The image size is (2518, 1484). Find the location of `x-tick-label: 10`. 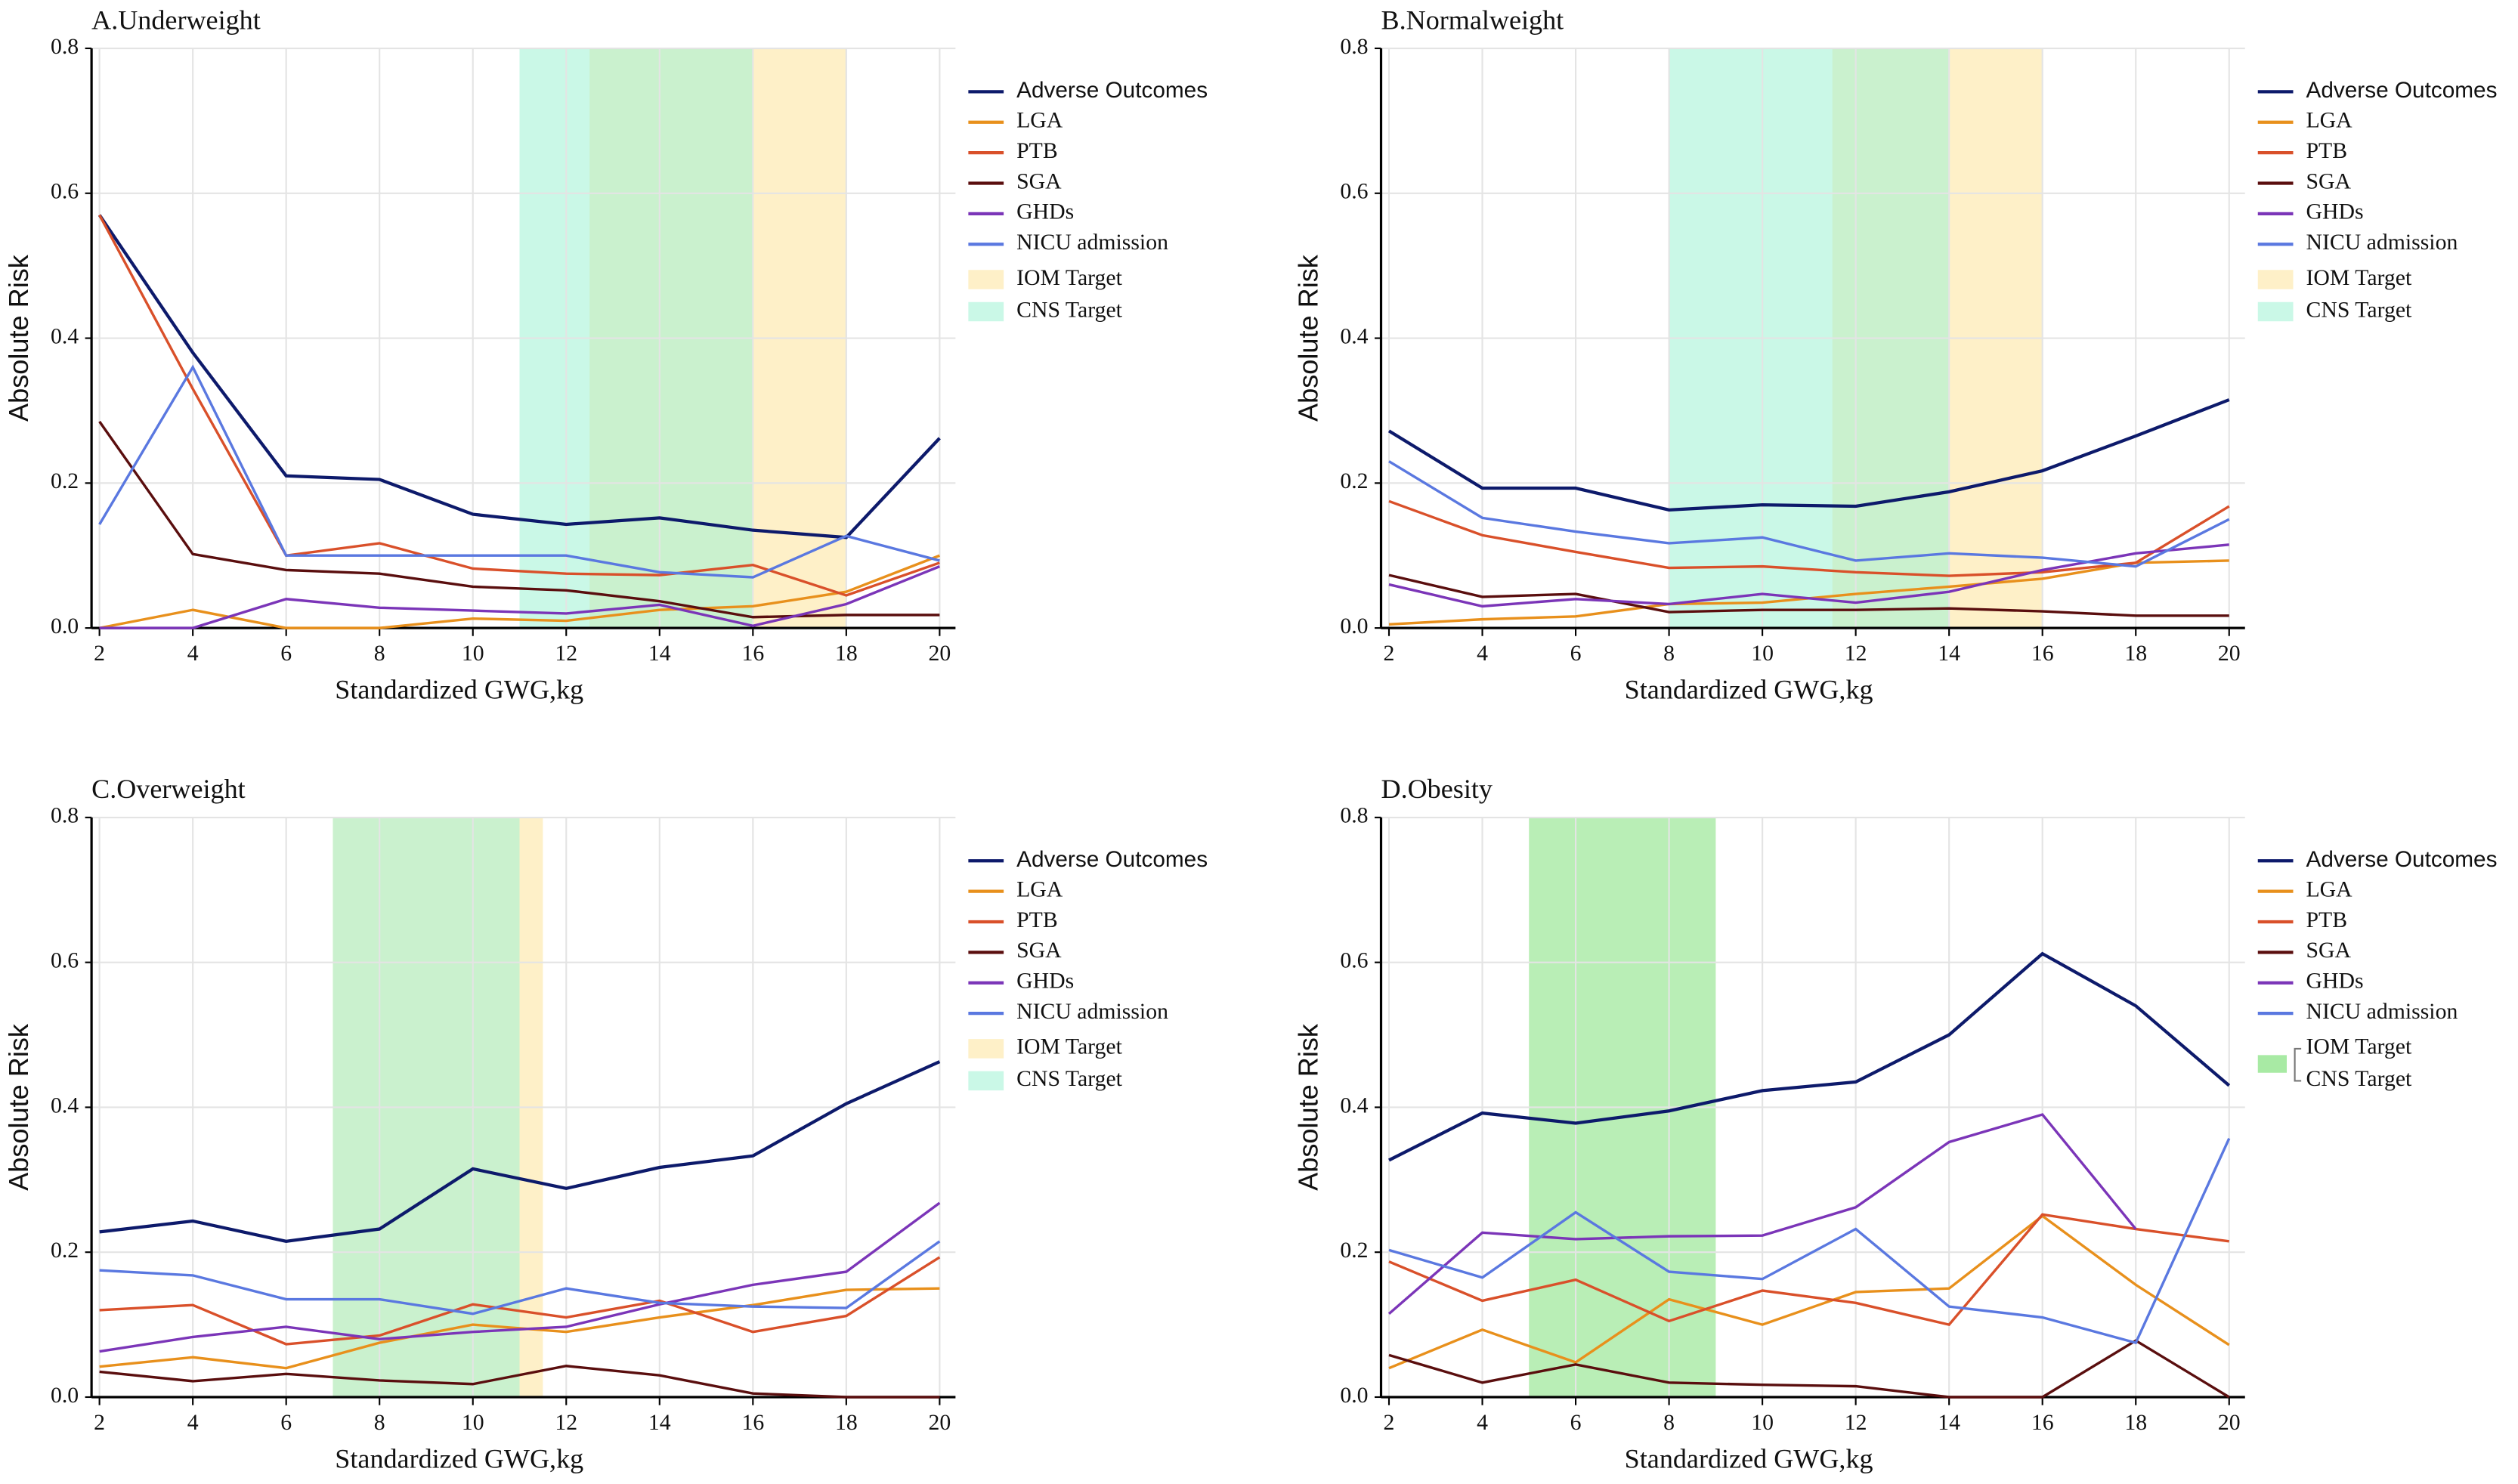

x-tick-label: 10 is located at coordinates (1762, 1422).